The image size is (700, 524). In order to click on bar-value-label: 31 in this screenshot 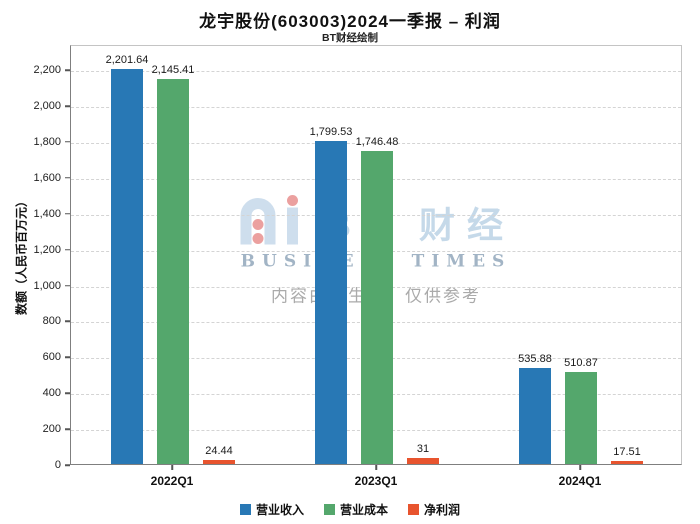, I will do `click(423, 449)`.